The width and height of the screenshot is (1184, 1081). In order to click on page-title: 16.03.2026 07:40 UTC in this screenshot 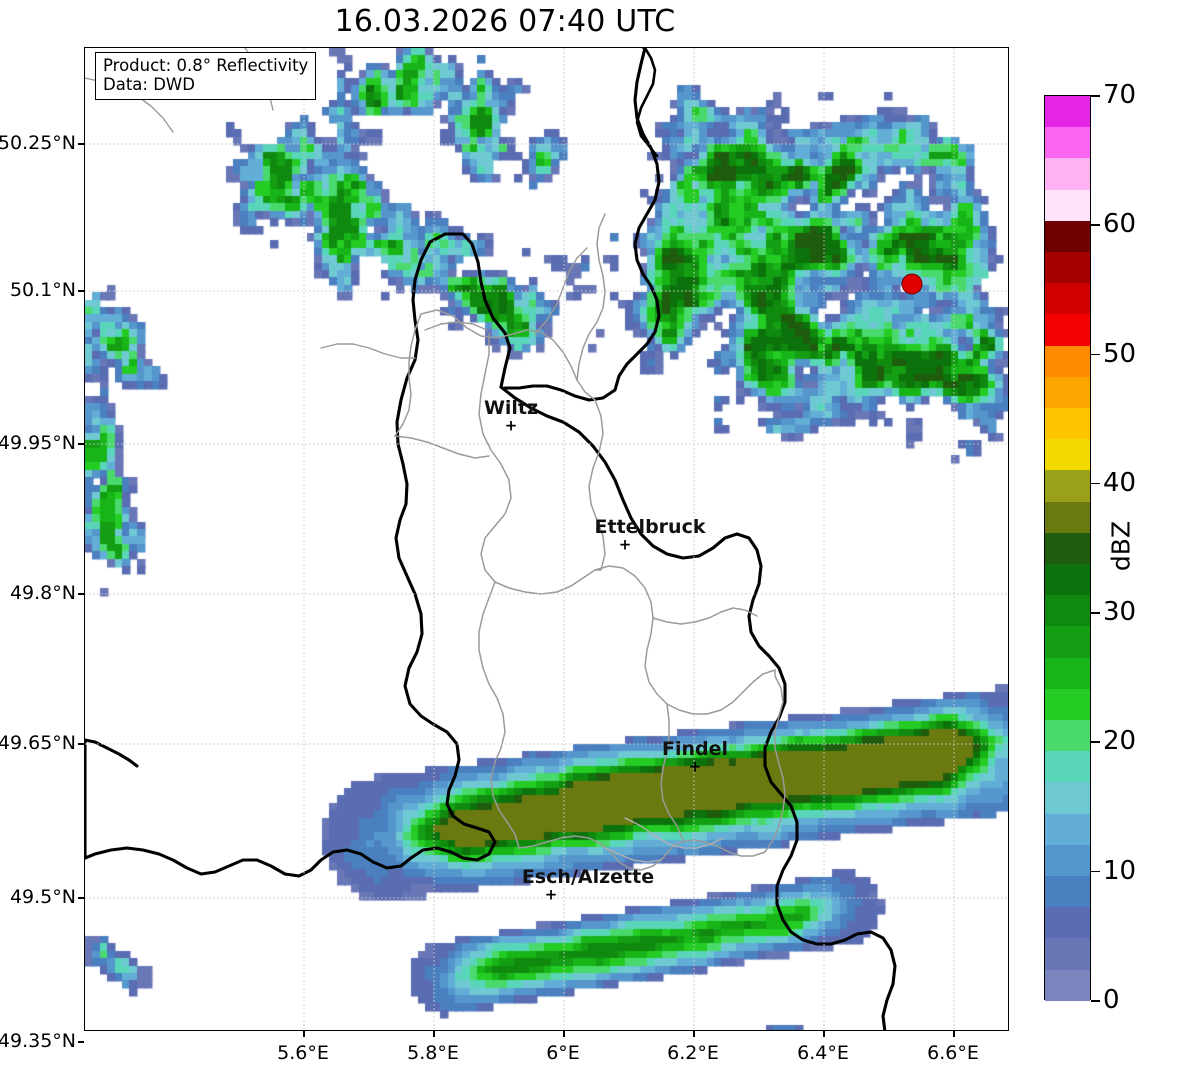, I will do `click(505, 21)`.